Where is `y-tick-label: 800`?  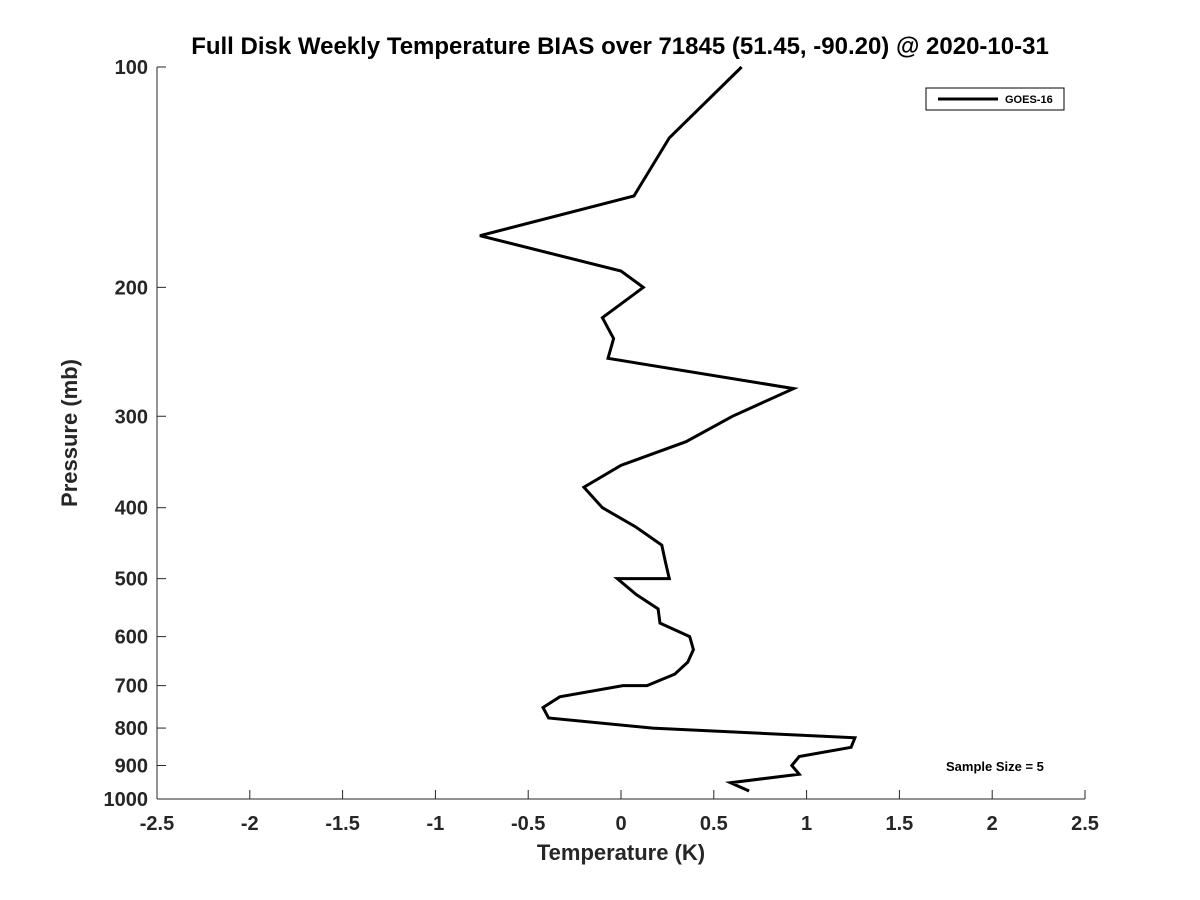
y-tick-label: 800 is located at coordinates (131, 729).